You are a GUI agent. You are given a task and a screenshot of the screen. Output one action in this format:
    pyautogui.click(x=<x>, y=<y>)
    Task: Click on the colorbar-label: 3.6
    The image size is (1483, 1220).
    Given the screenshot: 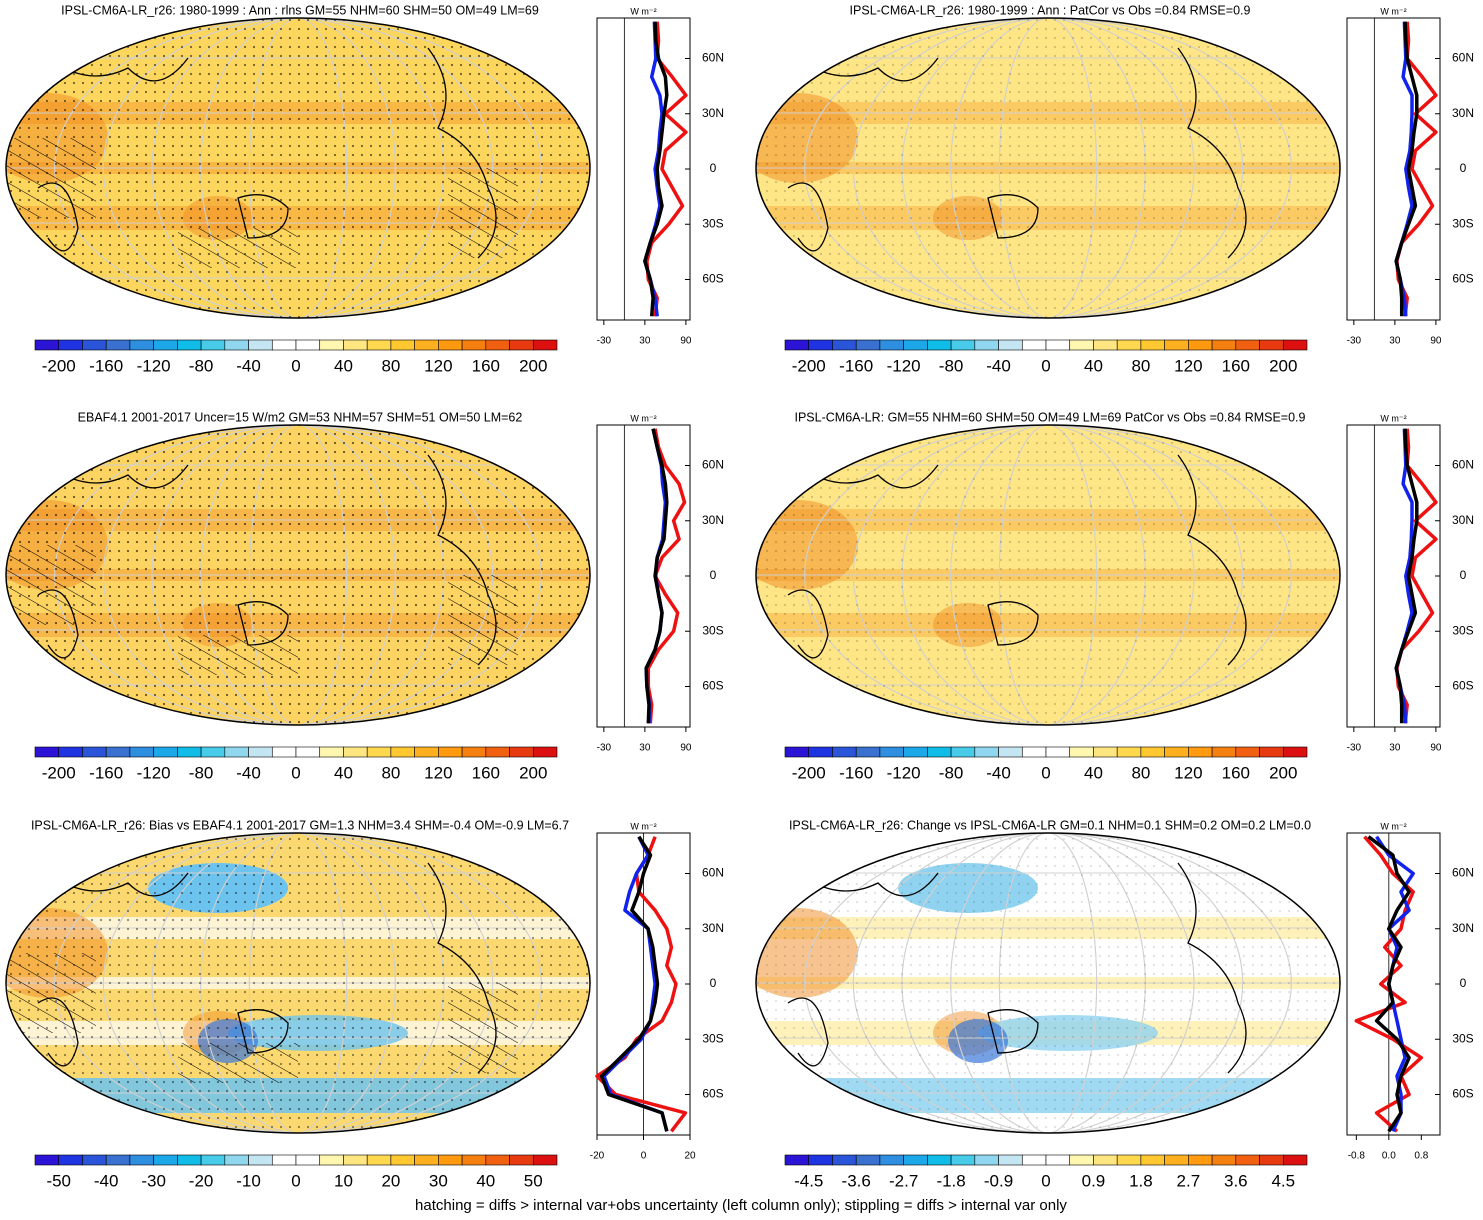 What is the action you would take?
    pyautogui.click(x=1236, y=1180)
    